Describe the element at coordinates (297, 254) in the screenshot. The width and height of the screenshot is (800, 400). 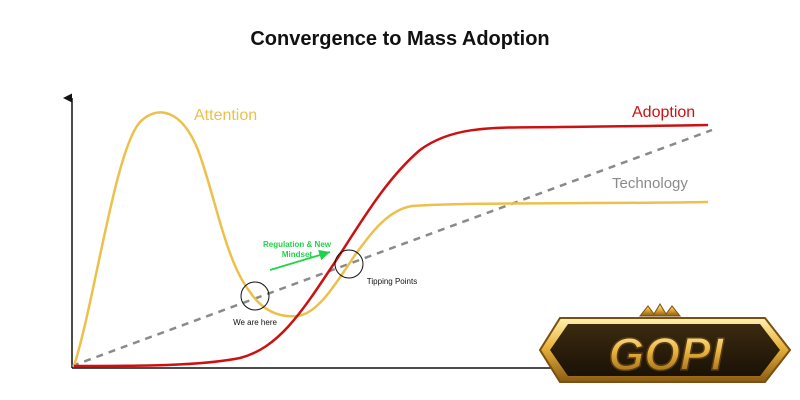
I see `regulation-label-line2: Mindset` at that location.